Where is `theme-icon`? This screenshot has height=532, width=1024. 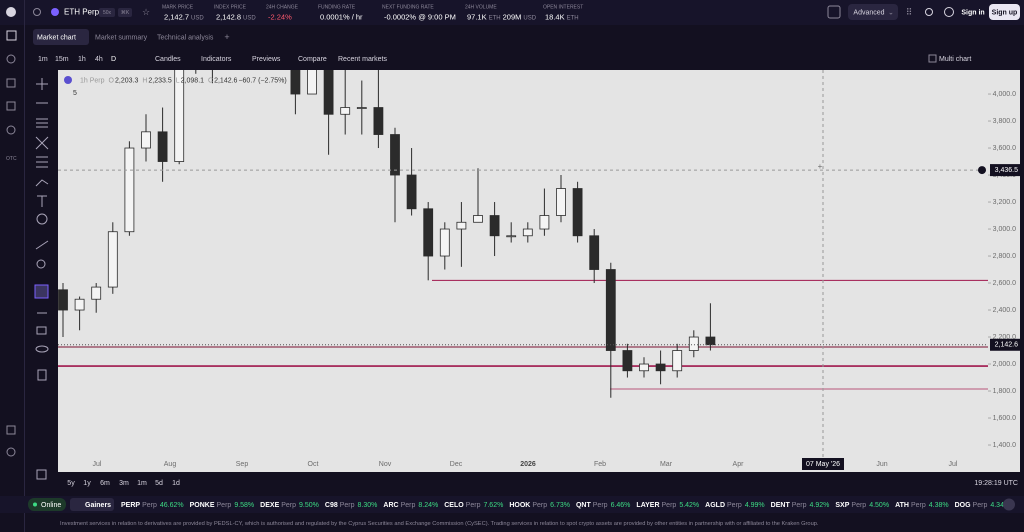
theme-icon is located at coordinates (929, 12).